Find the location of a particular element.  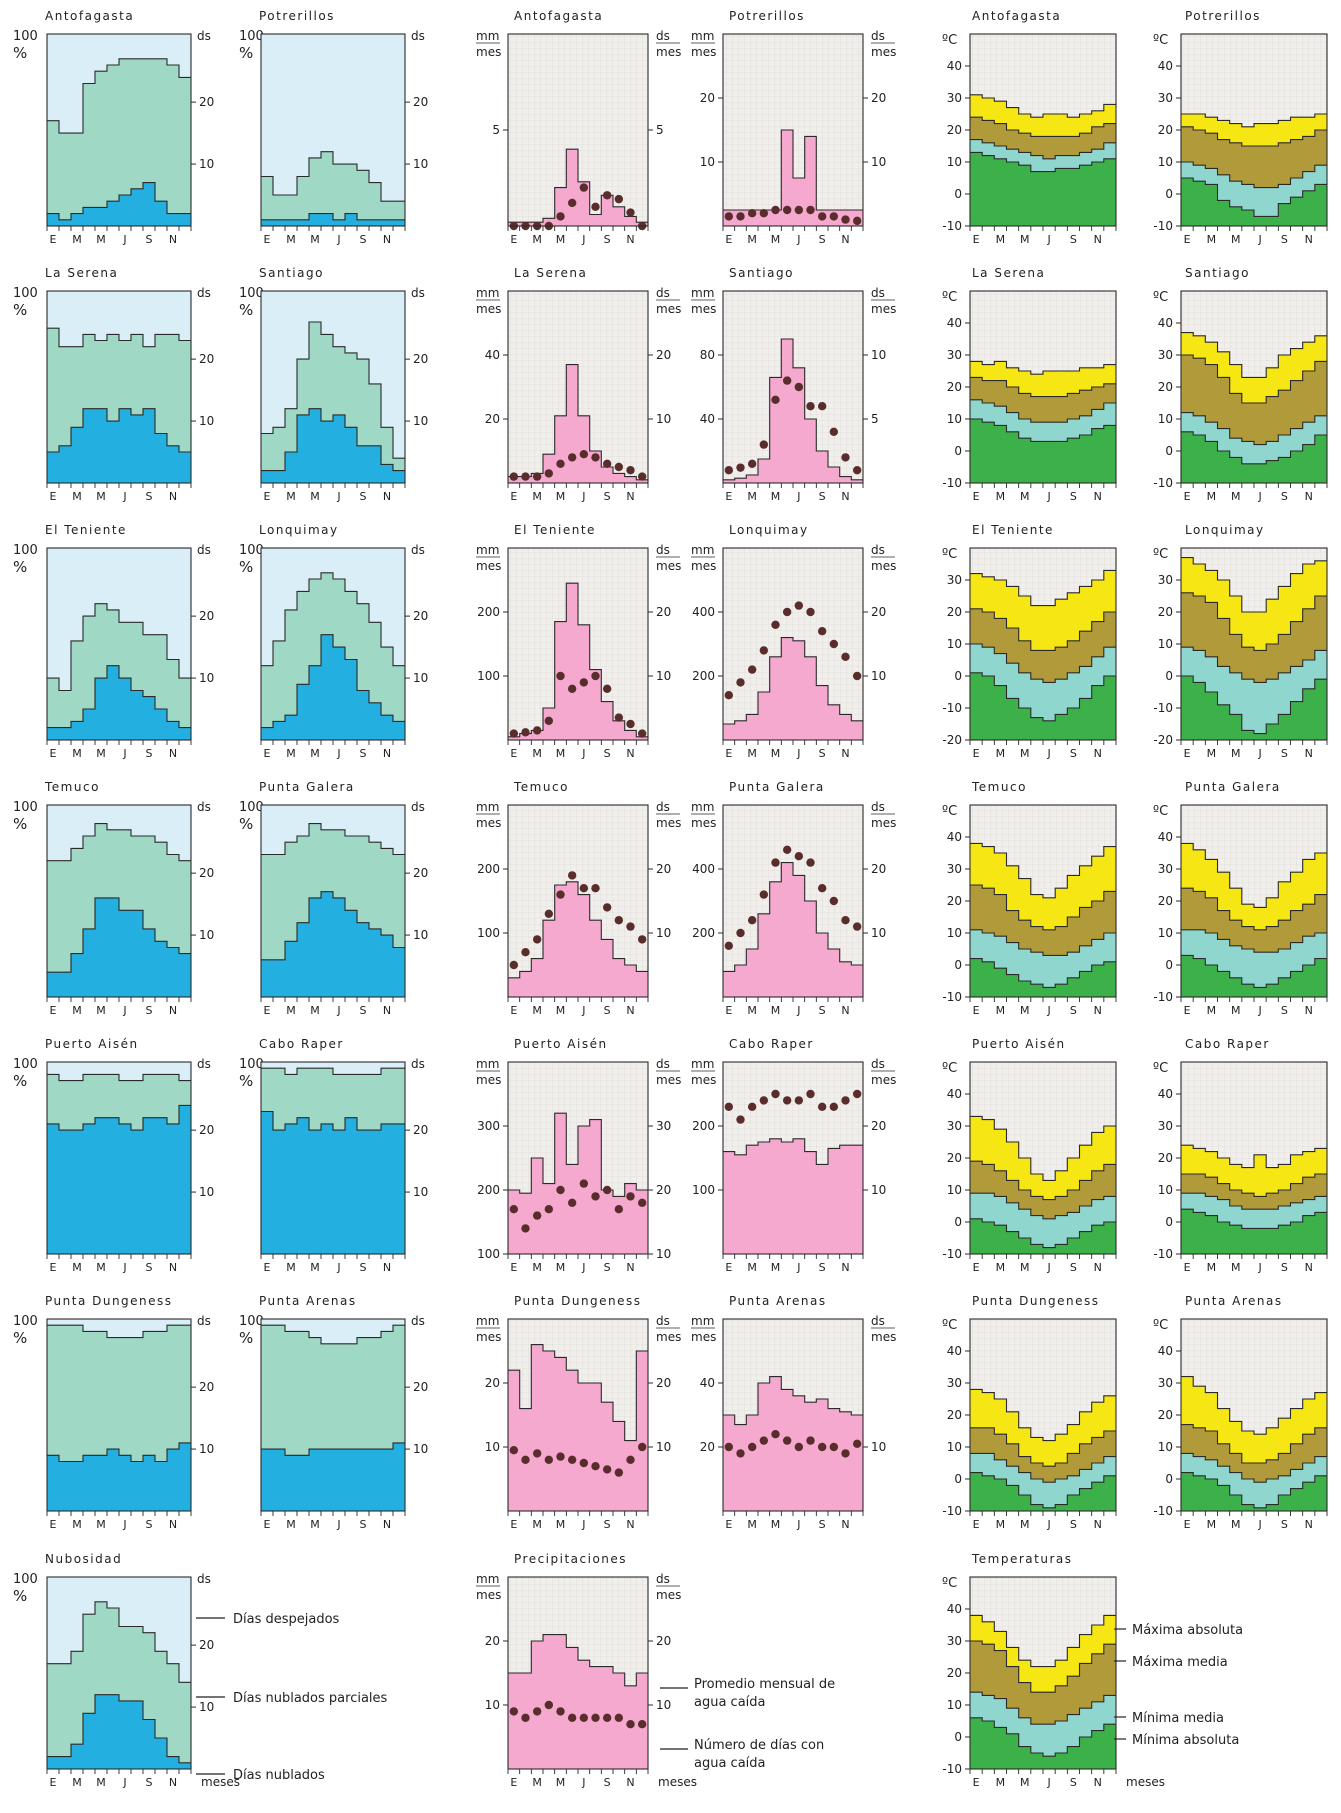

y-left-tick-label: 100 is located at coordinates (488, 1254).